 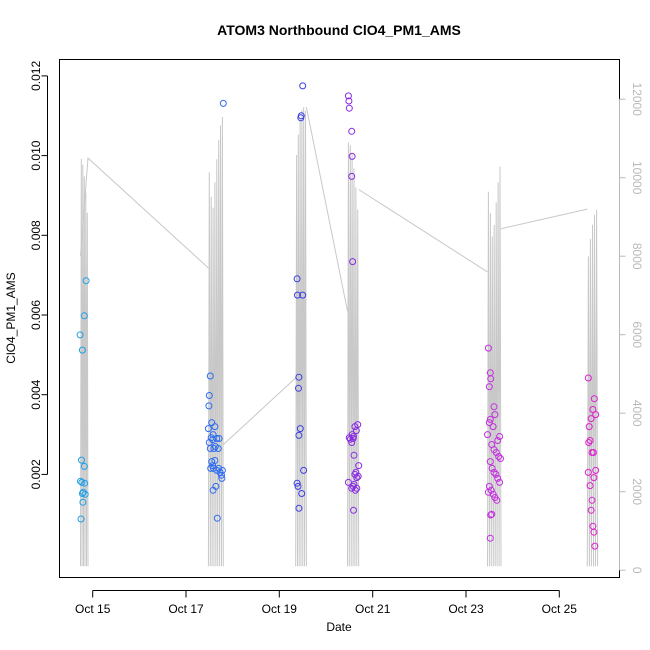 I want to click on y2-axis: 0 2000 4000 6000 8000 10000 12000, so click(x=631, y=328).